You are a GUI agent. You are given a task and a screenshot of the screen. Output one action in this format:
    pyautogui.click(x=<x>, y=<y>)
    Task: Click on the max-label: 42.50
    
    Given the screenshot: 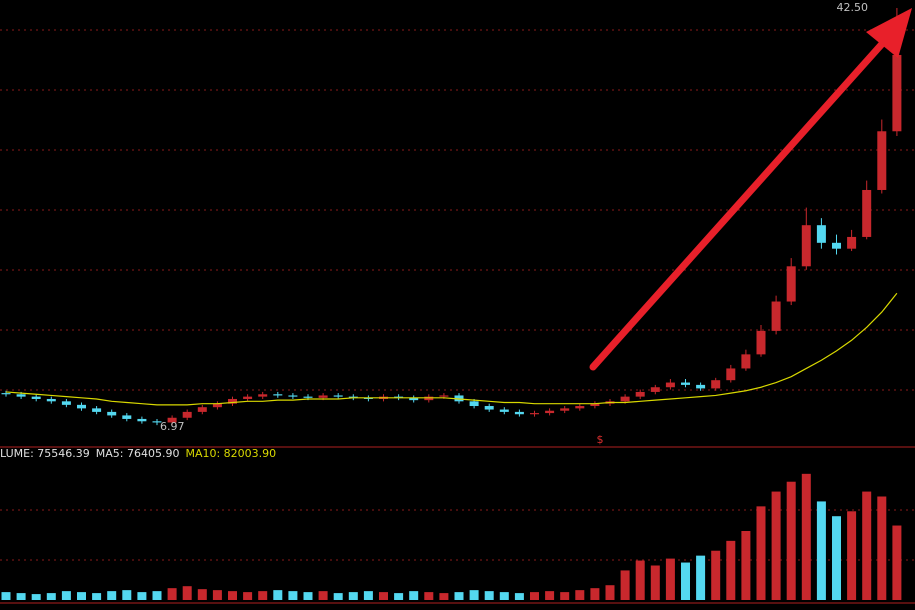 What is the action you would take?
    pyautogui.click(x=853, y=7)
    